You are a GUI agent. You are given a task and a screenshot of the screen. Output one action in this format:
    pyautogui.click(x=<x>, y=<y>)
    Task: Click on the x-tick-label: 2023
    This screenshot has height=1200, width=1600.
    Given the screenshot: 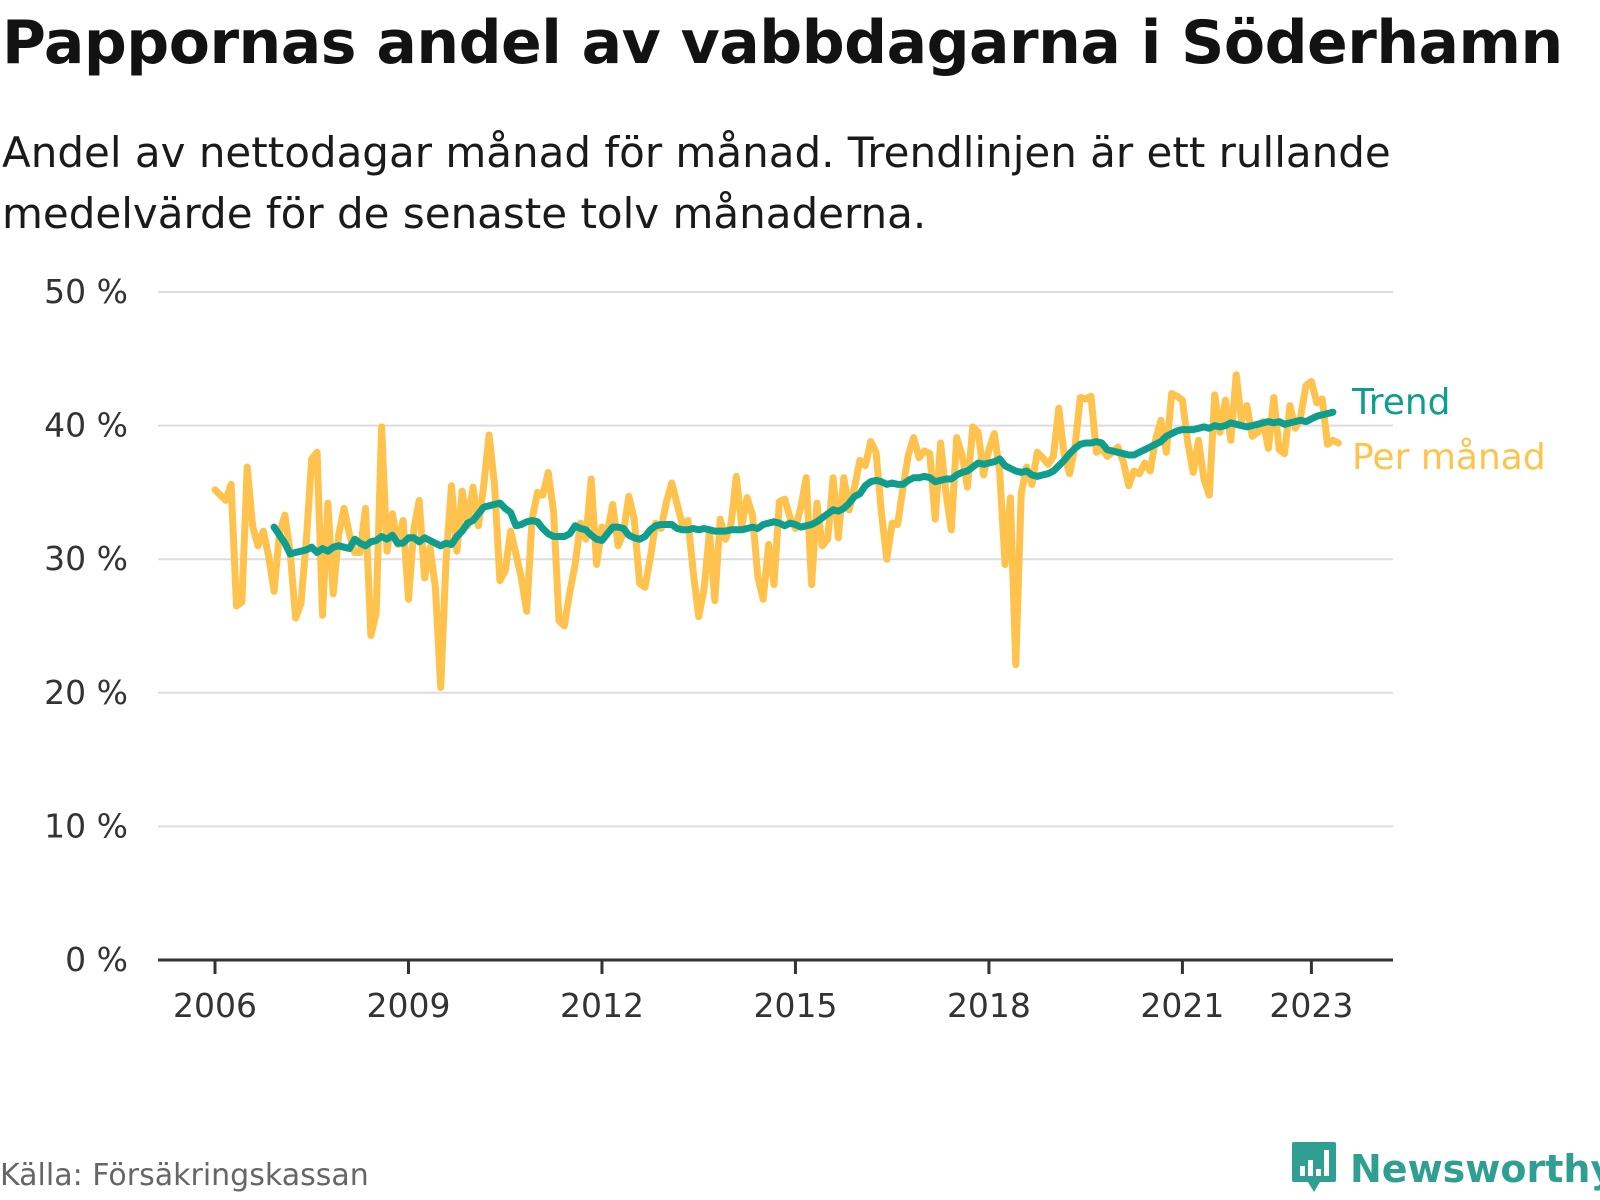 What is the action you would take?
    pyautogui.click(x=1311, y=1005)
    